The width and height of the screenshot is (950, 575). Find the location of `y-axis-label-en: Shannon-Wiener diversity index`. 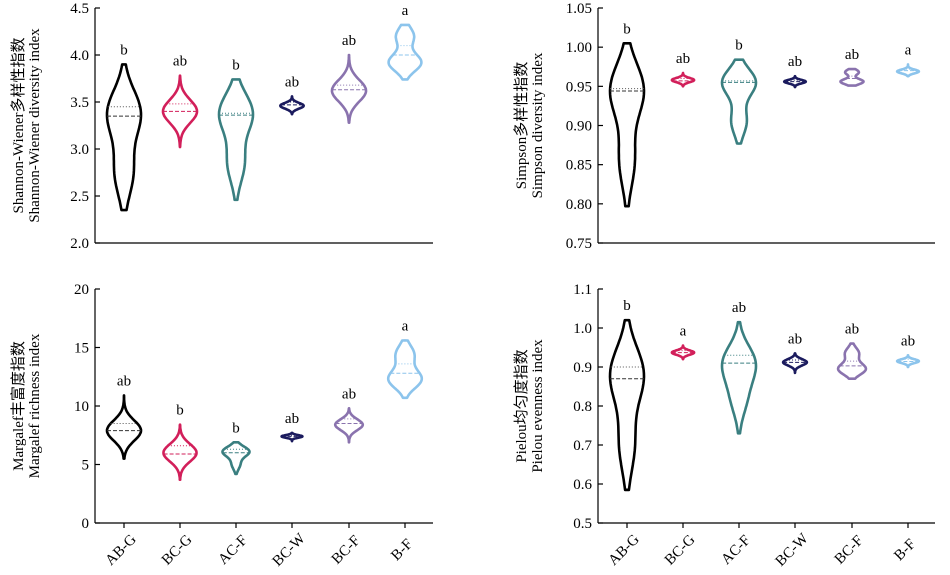

y-axis-label-en: Shannon-Wiener diversity index is located at coordinates (35, 125).